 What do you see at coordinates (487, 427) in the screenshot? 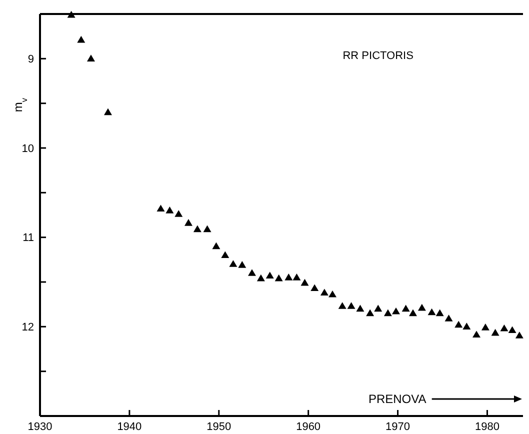
I see `x-tick-label: 1980` at bounding box center [487, 427].